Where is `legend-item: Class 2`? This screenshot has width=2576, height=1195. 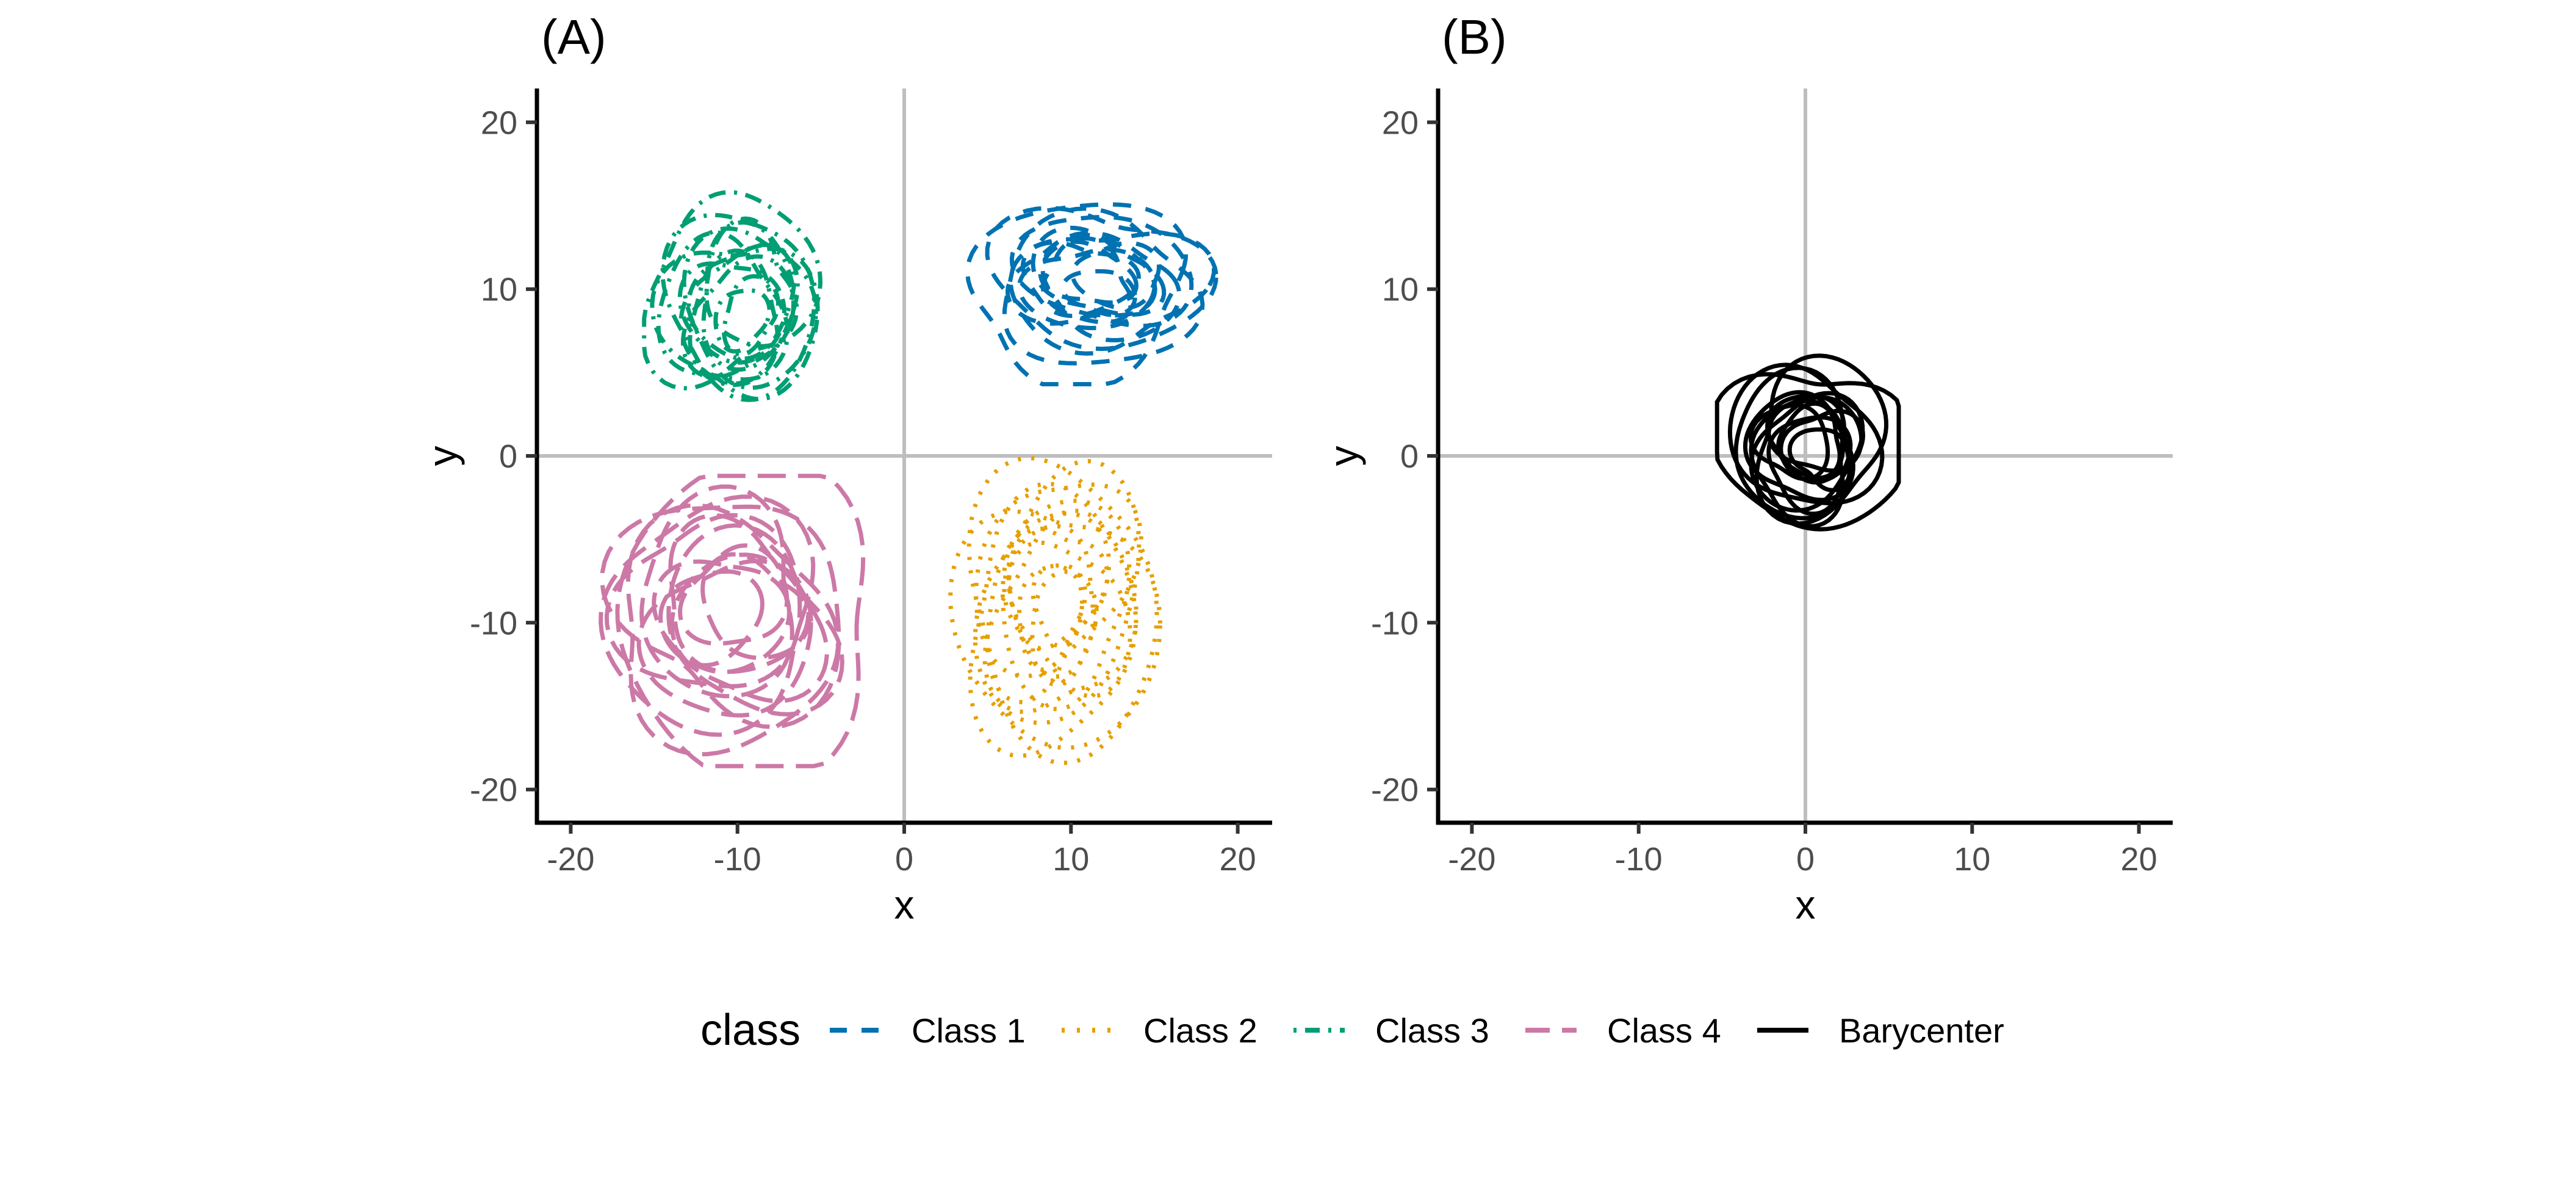 legend-item: Class 2 is located at coordinates (1159, 1030).